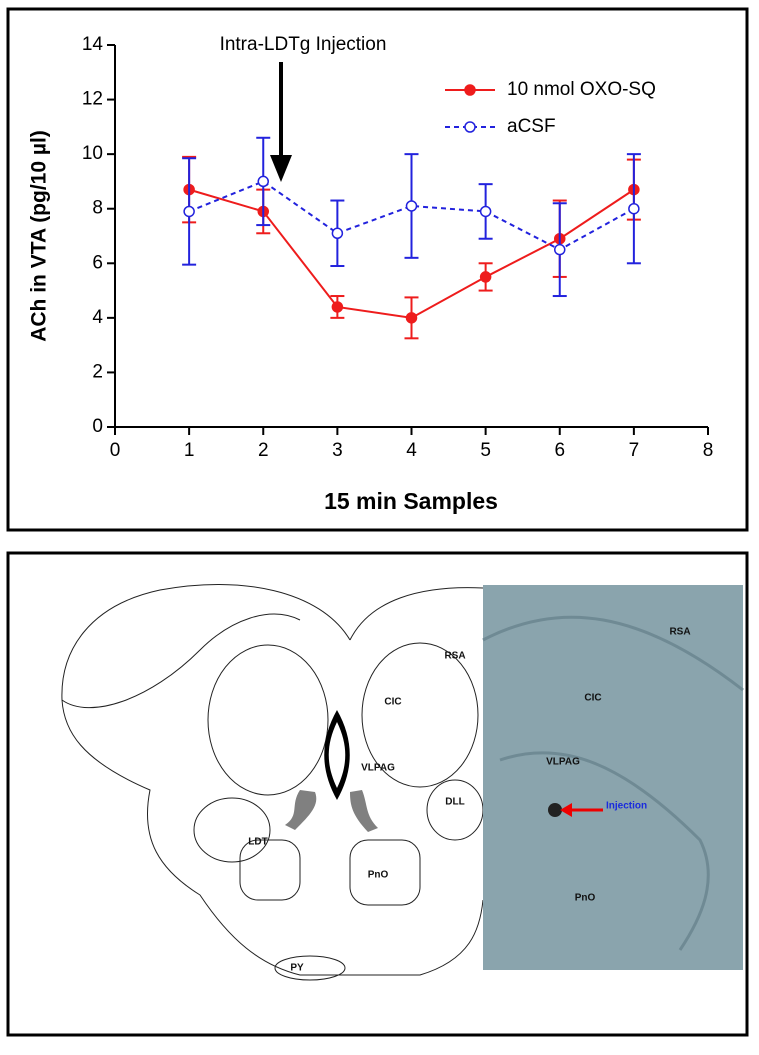 This screenshot has height=1055, width=759. Describe the element at coordinates (454, 802) in the screenshot. I see `atlas-label: DLL` at that location.